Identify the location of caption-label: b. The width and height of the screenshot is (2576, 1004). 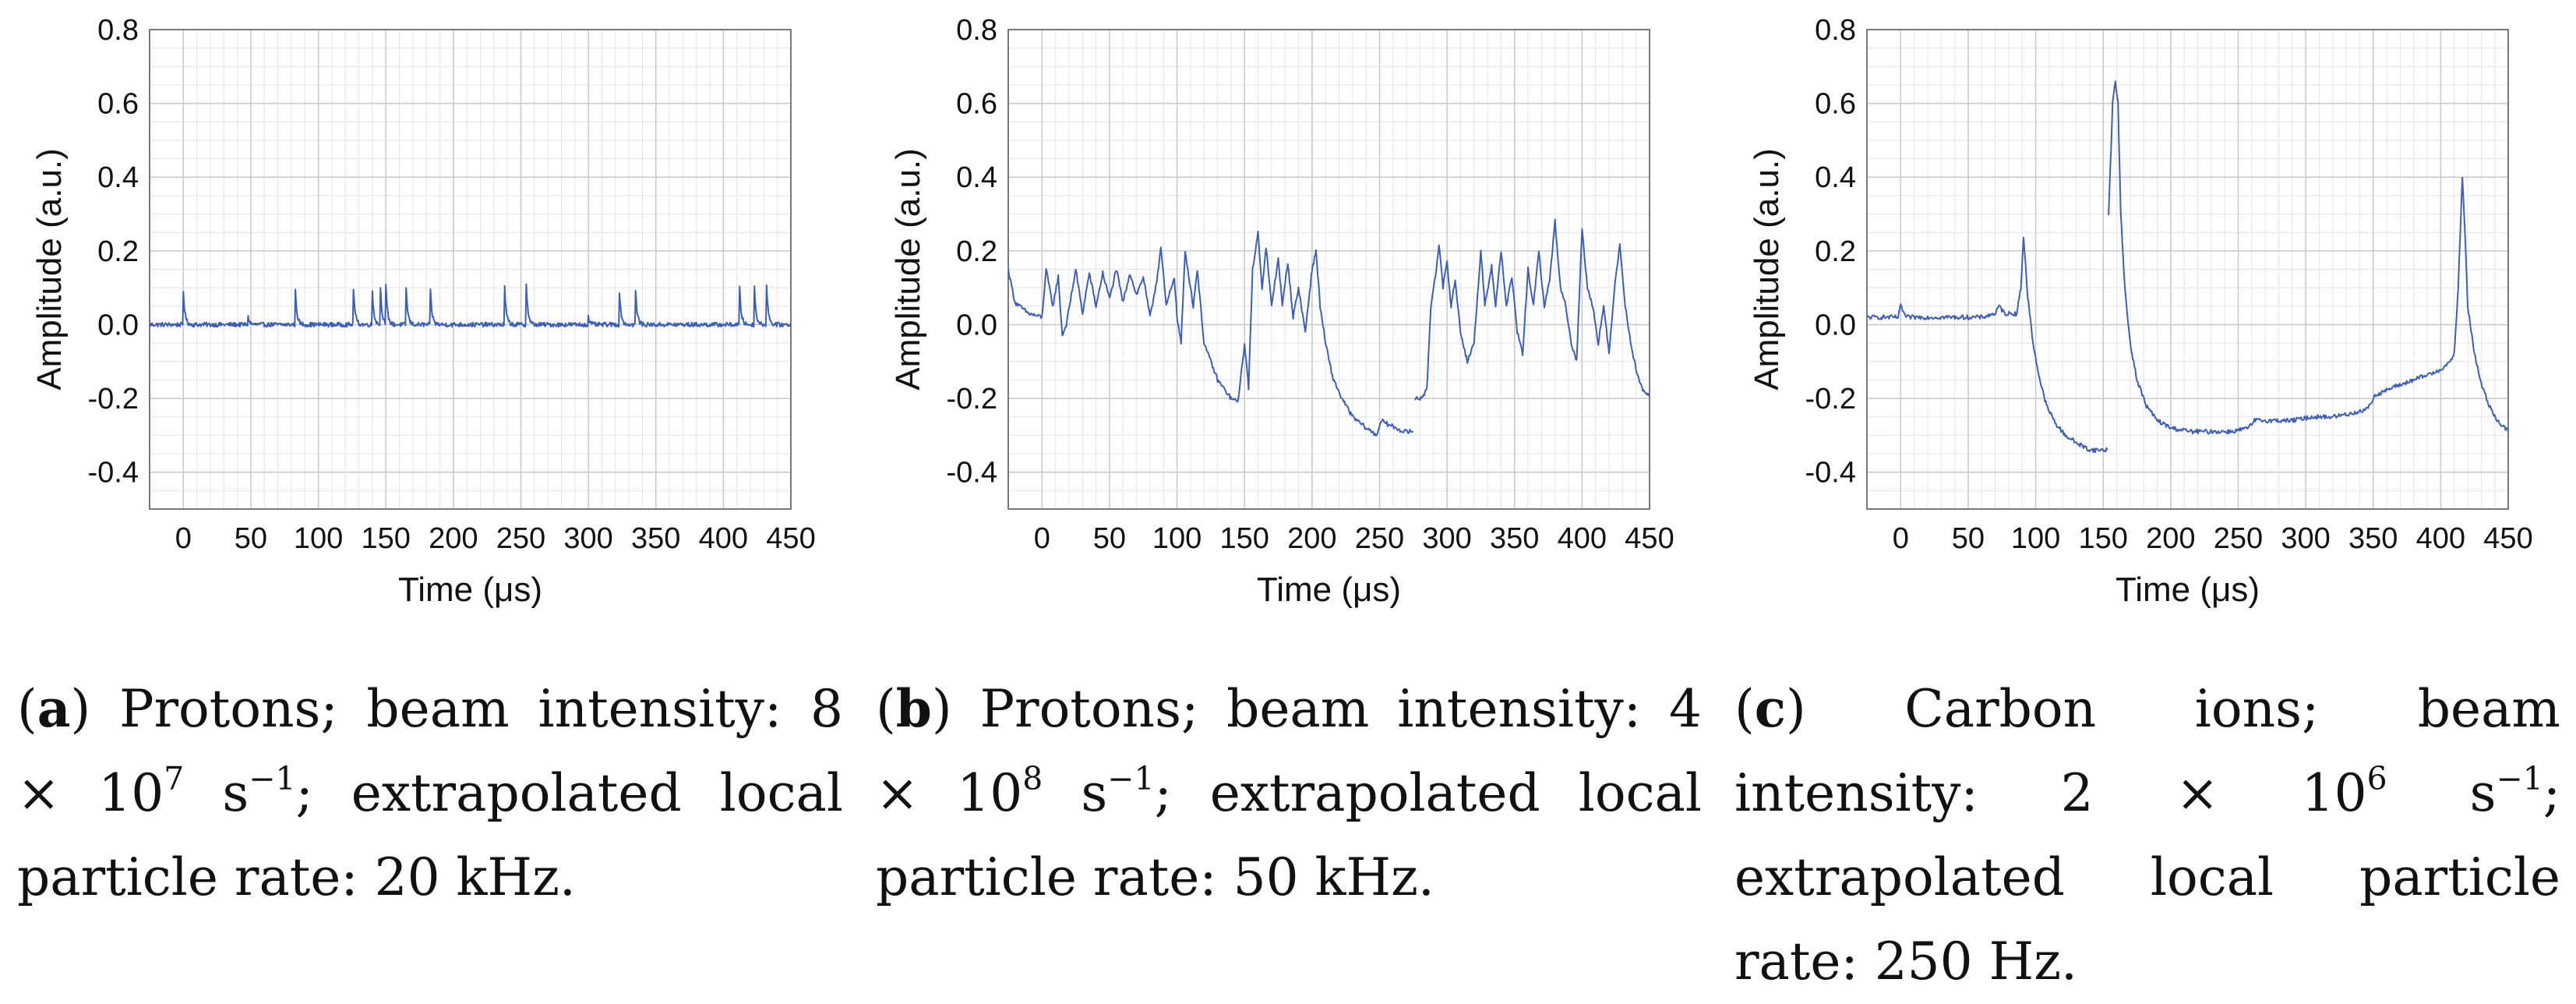
(913, 708).